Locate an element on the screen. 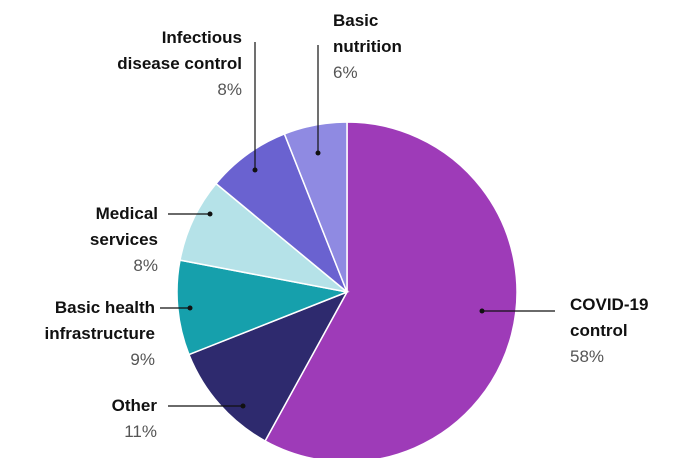  value-label: 9% is located at coordinates (142, 359).